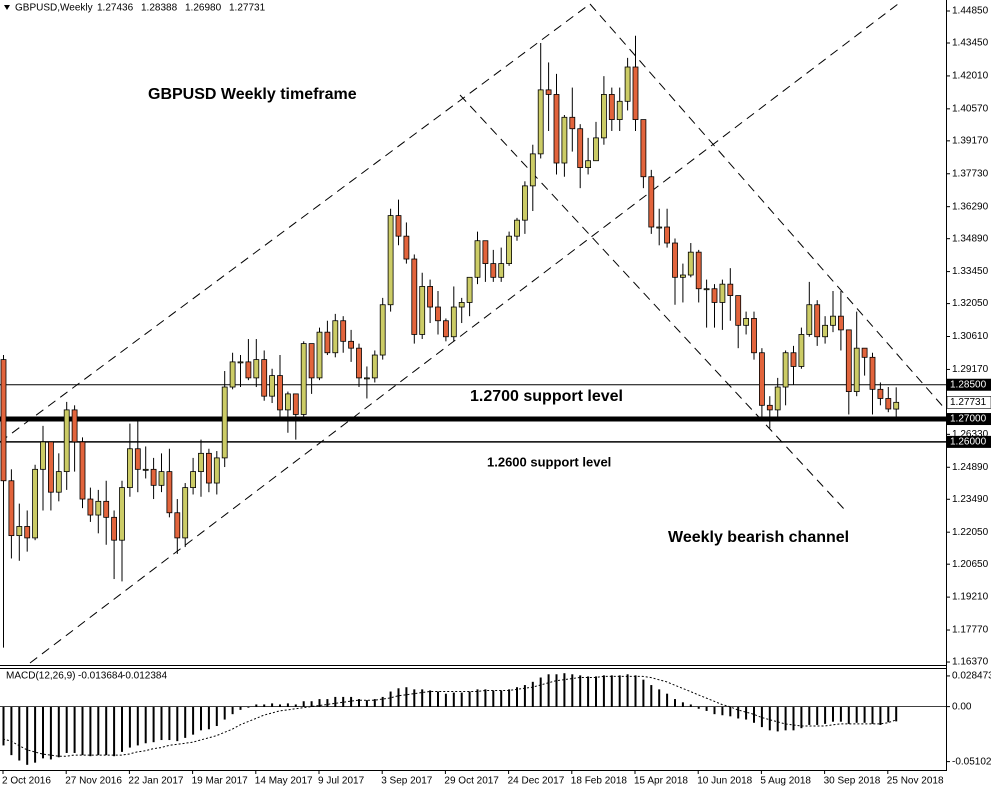 Image resolution: width=991 pixels, height=792 pixels. I want to click on y-tick-label: 0.00, so click(962, 706).